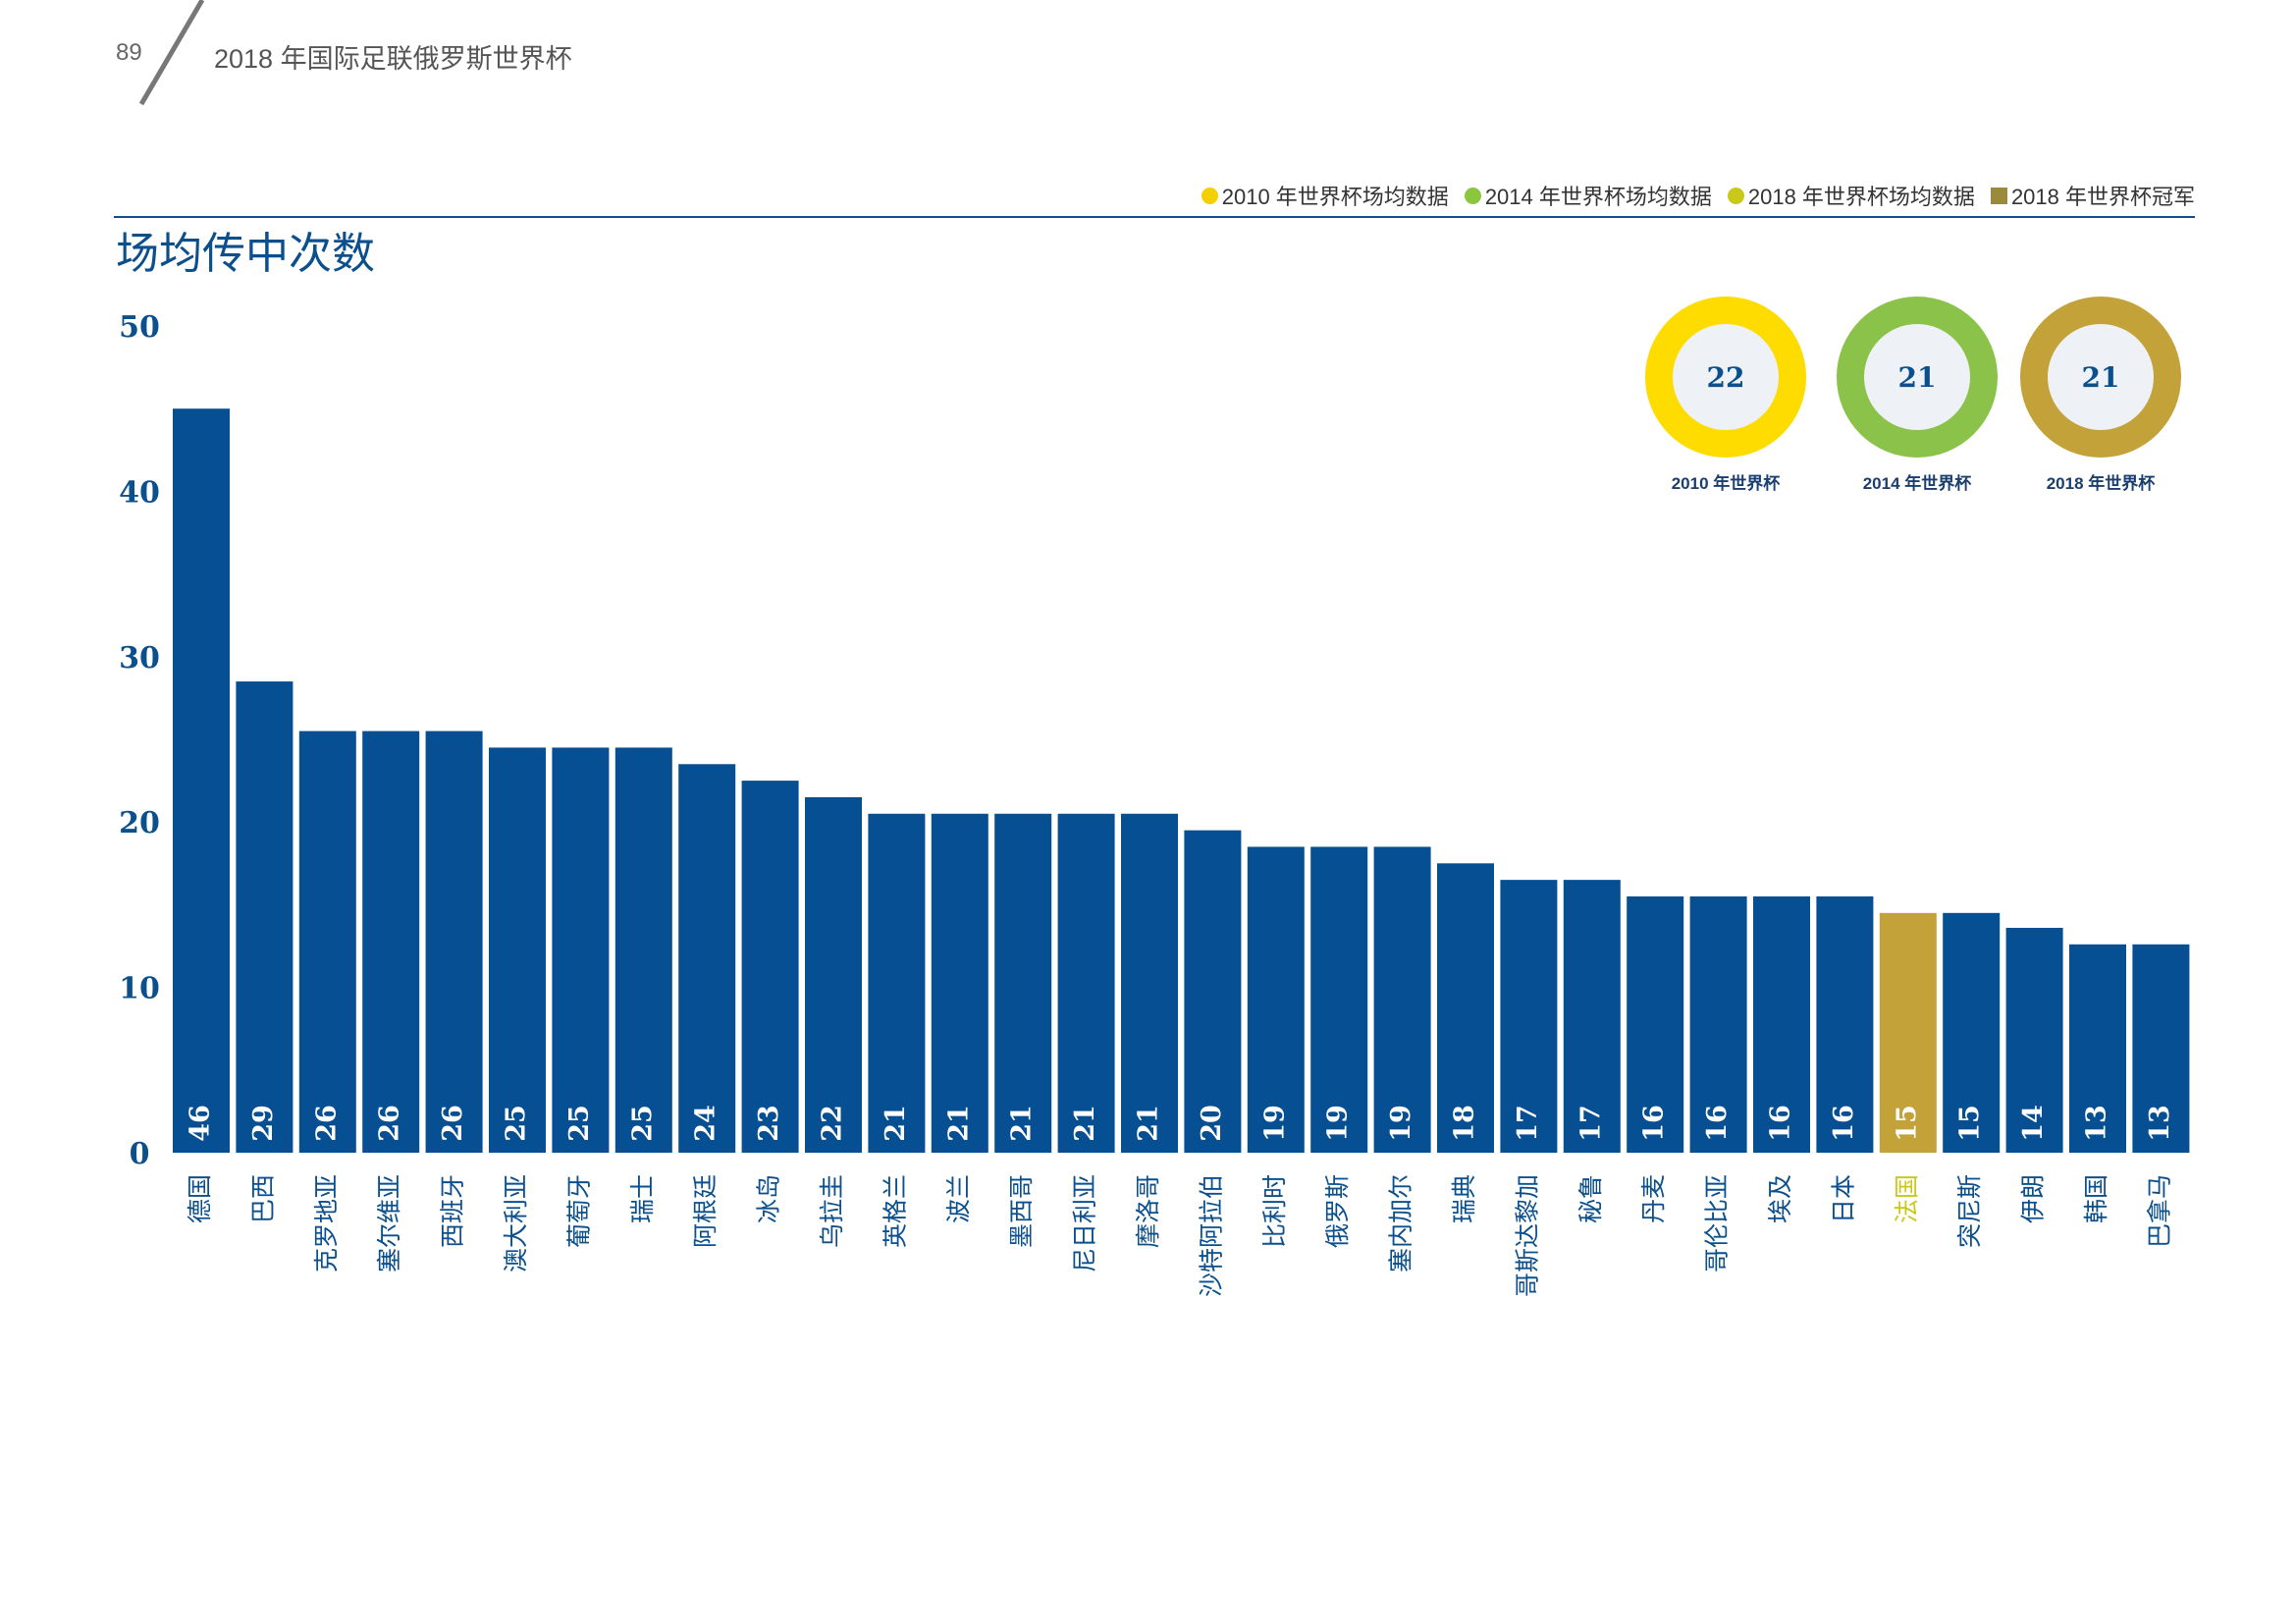 The image size is (2296, 1624). What do you see at coordinates (1861, 197) in the screenshot?
I see `legend-label: 2018 年世界杯场均数据` at bounding box center [1861, 197].